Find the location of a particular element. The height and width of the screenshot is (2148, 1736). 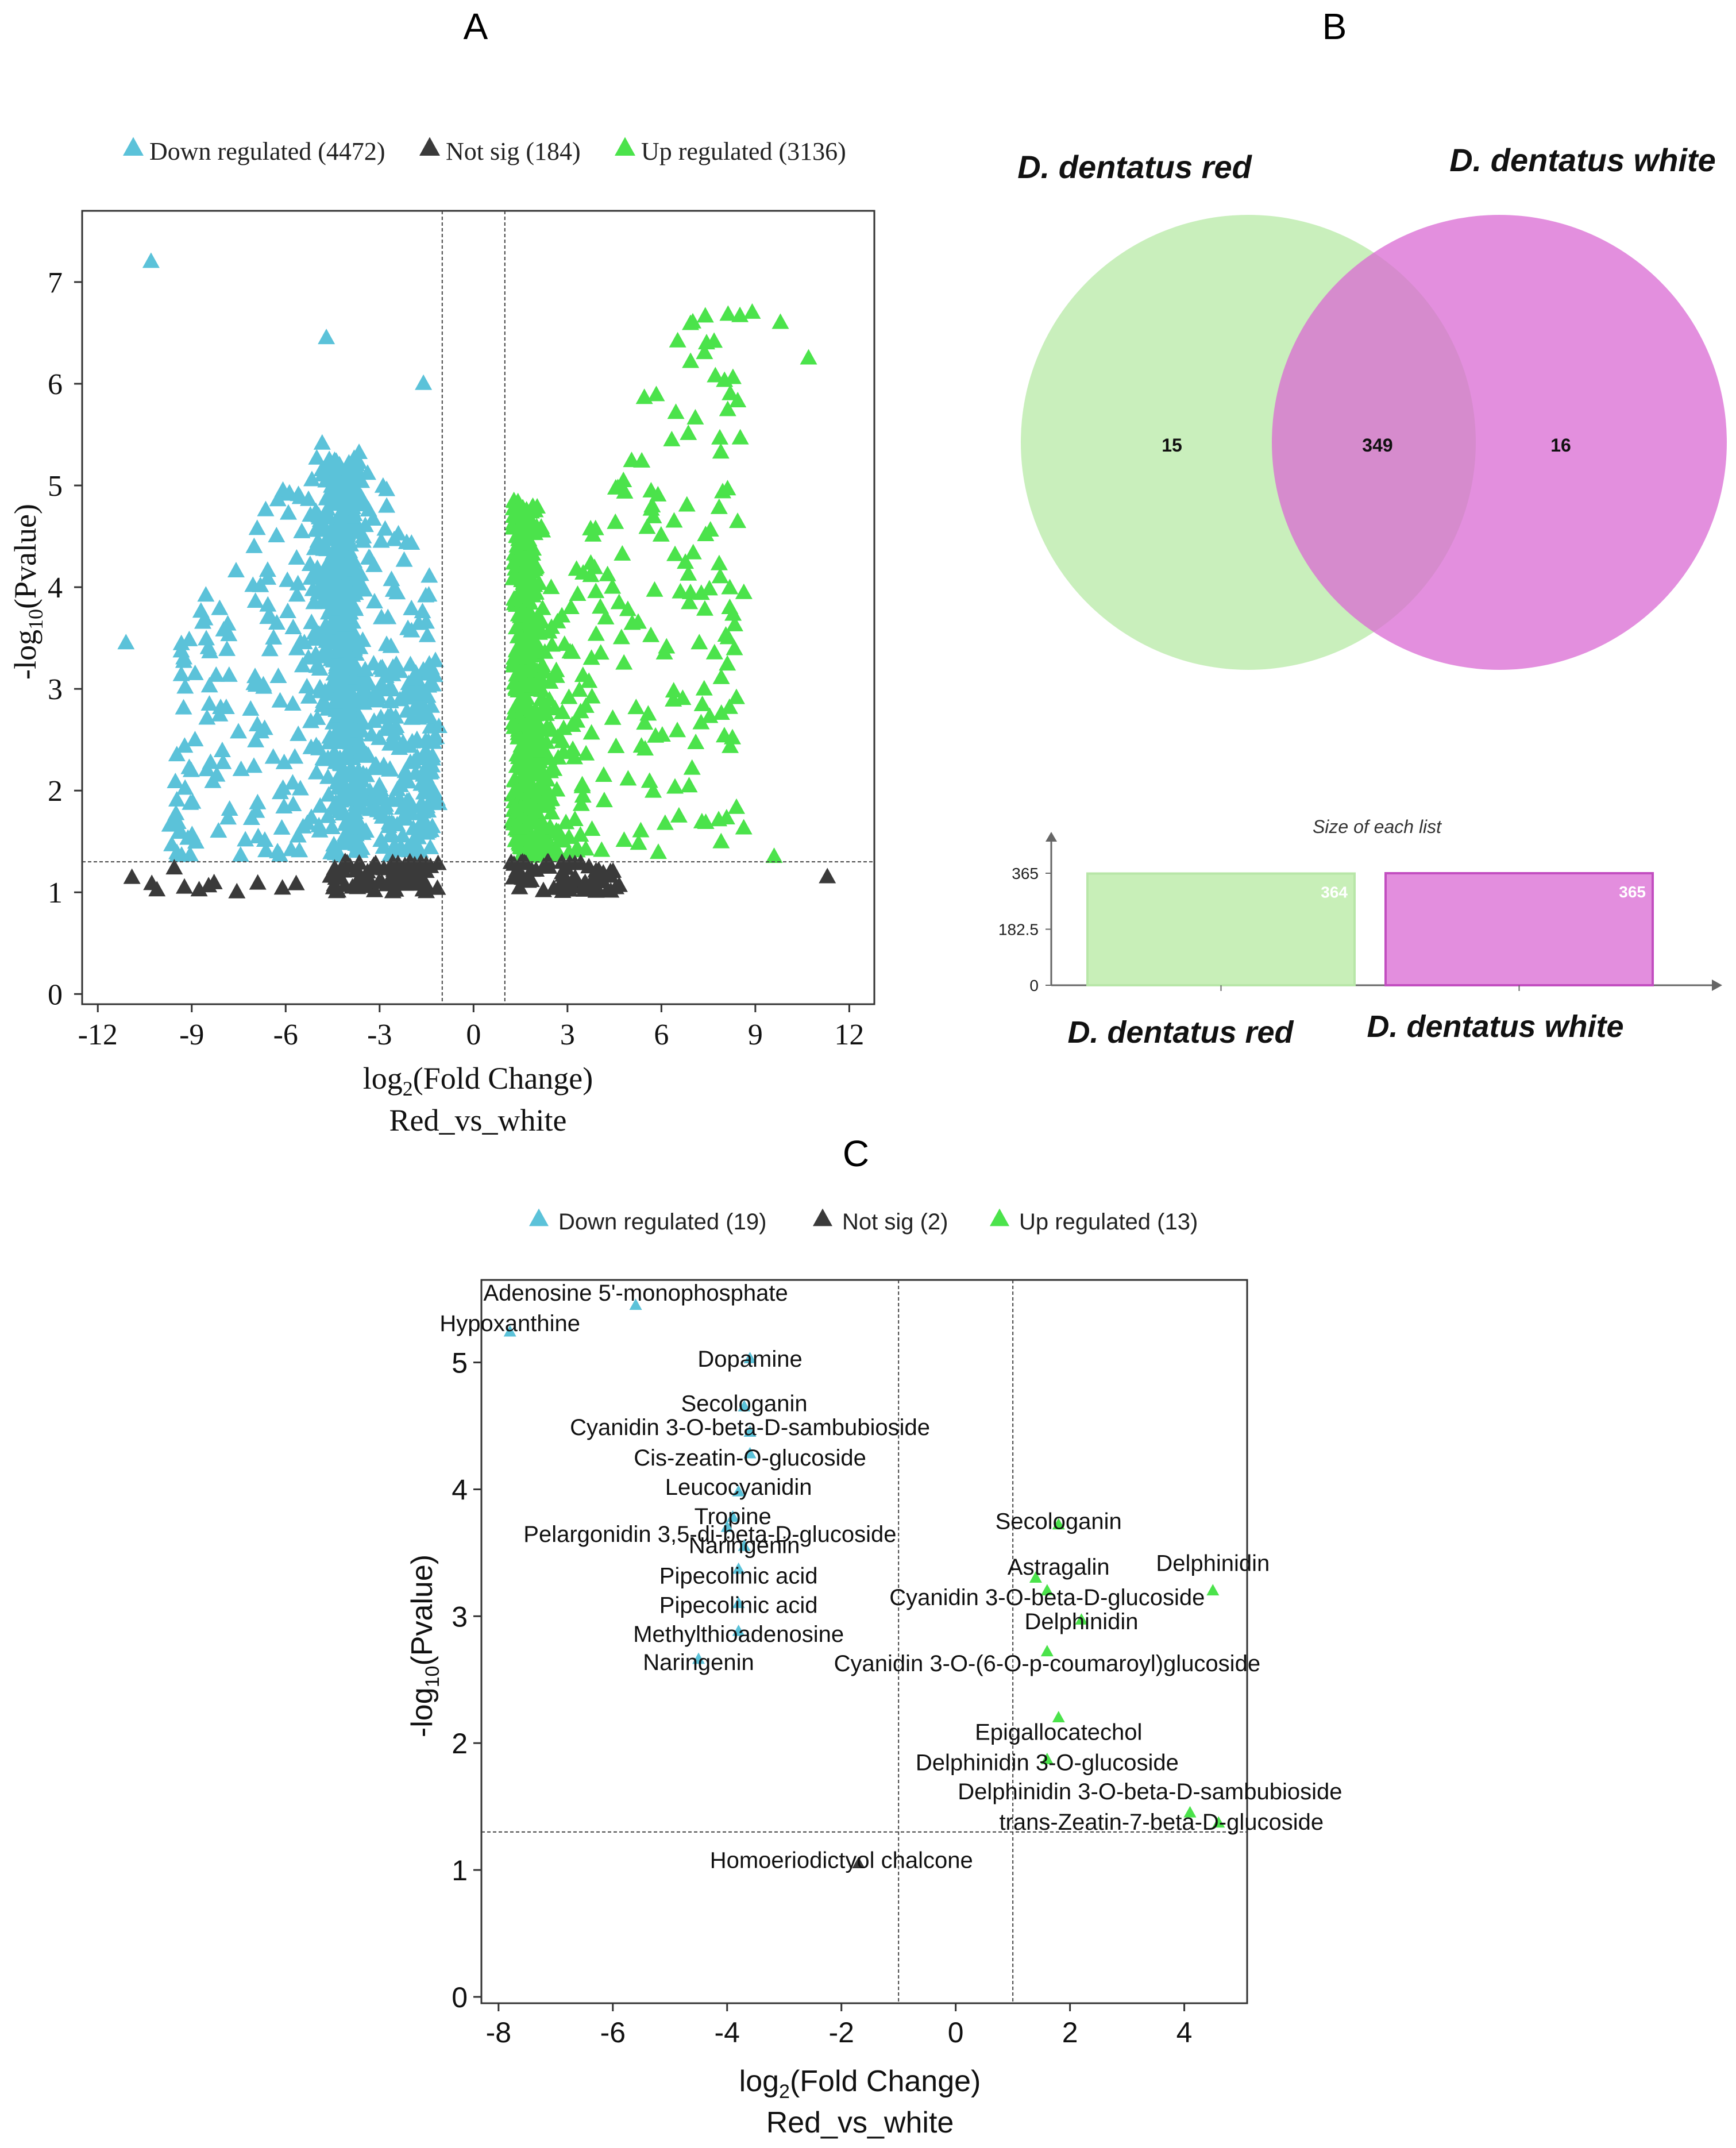

y-axis-label-a-sub: 10 is located at coordinates (35, 620).